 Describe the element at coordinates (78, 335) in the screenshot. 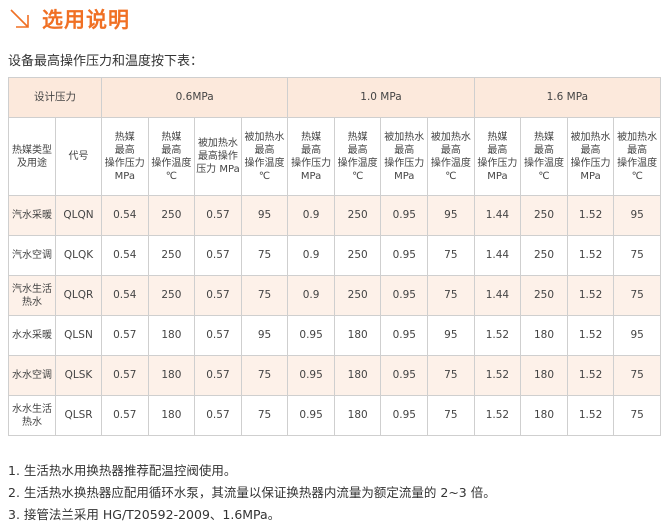

I see `cell-code: QLSN` at that location.